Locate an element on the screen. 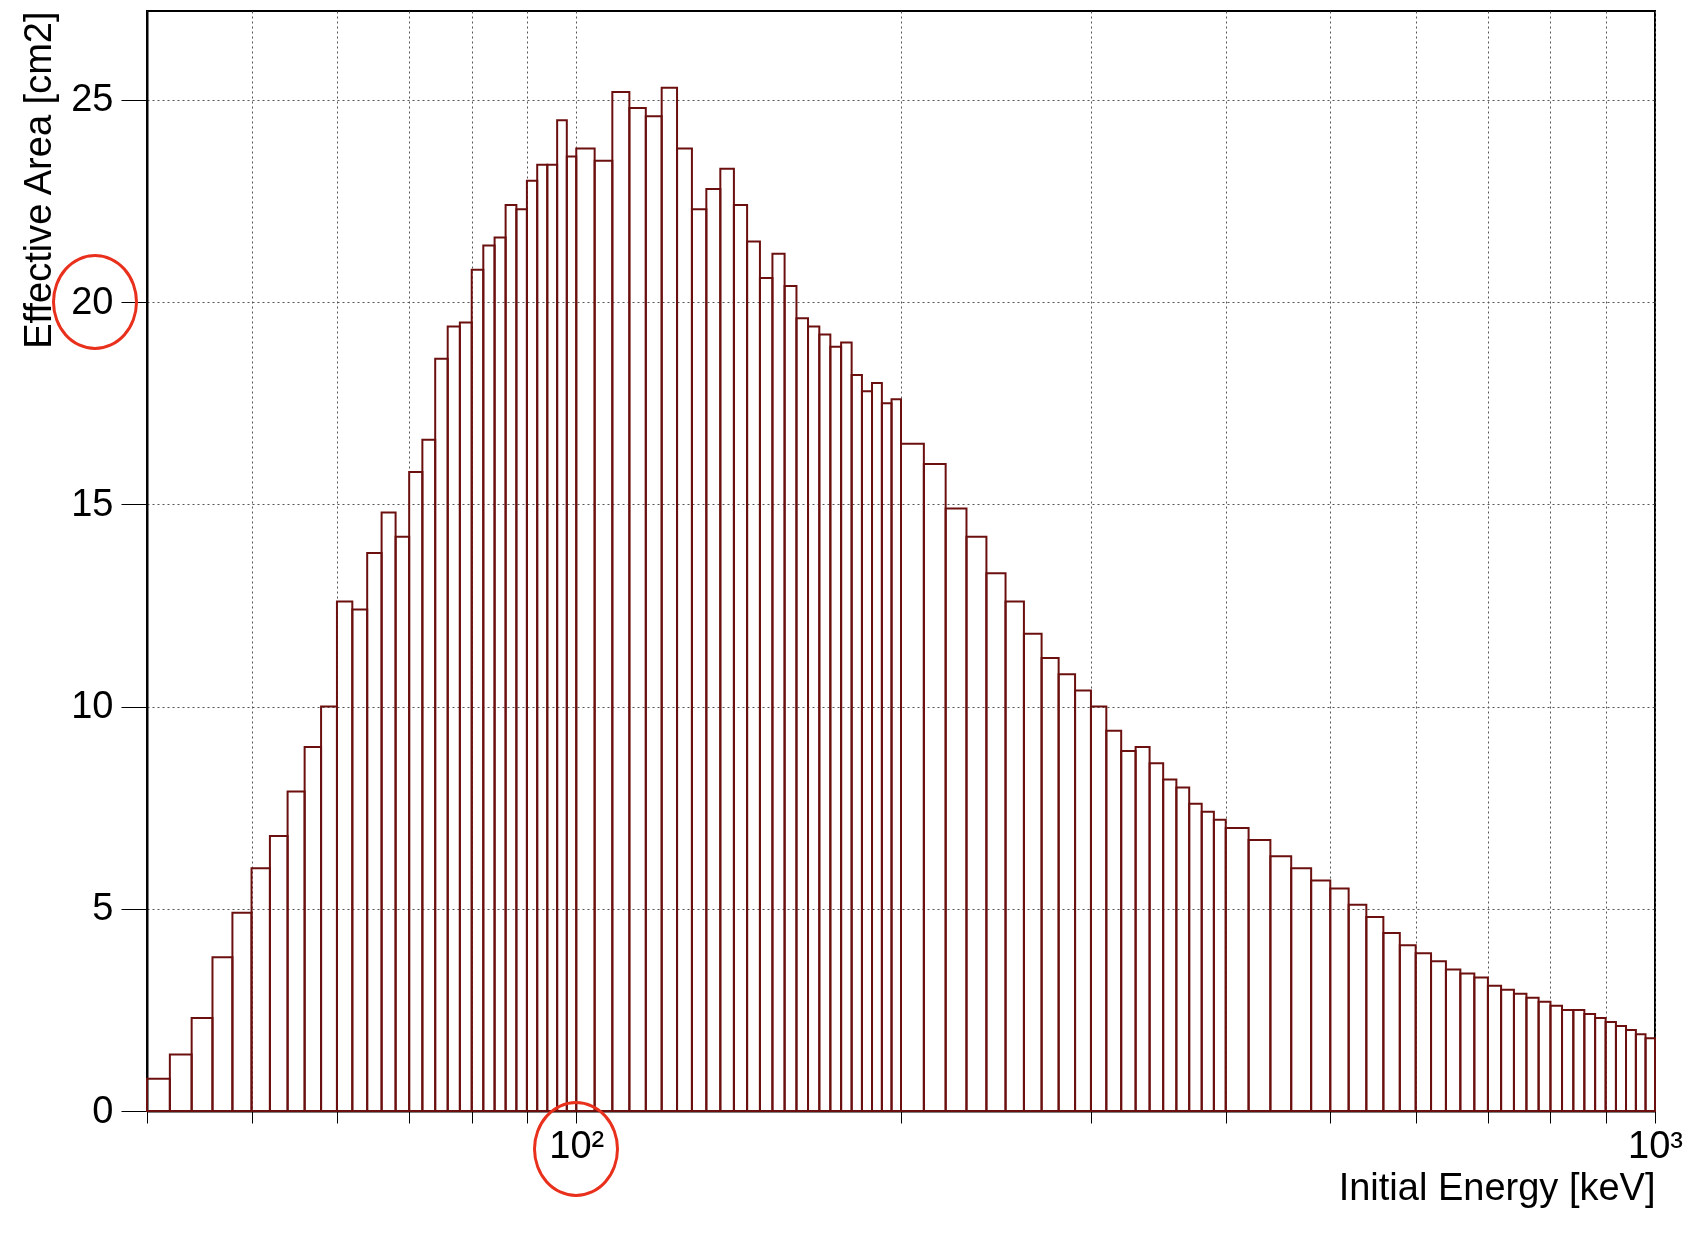 This screenshot has height=1257, width=1693. y-tick-label: 25 is located at coordinates (92, 98).